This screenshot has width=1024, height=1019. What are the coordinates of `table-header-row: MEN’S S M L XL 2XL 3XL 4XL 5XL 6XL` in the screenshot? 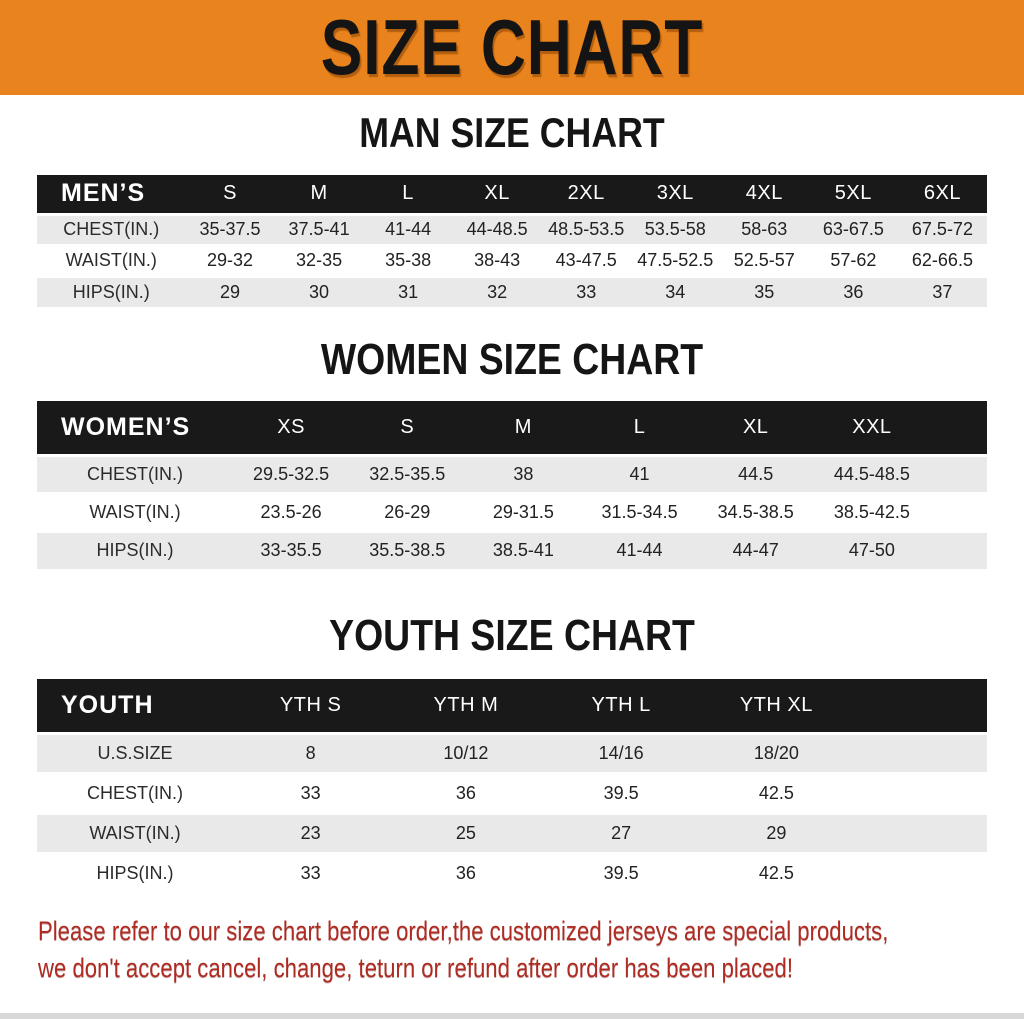 It's located at (512, 194).